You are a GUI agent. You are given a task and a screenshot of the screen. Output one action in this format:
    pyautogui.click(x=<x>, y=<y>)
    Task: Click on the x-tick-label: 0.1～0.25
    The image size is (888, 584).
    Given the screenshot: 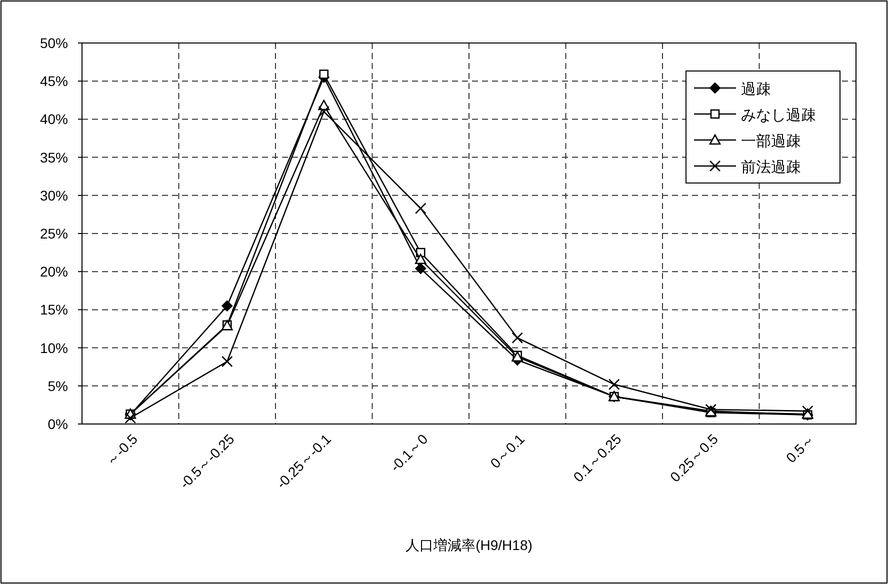 What is the action you would take?
    pyautogui.click(x=597, y=458)
    